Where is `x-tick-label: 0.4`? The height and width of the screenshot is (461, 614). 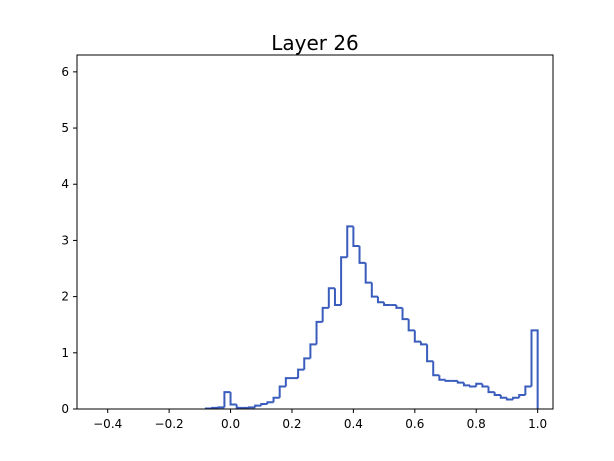
x-tick-label: 0.4 is located at coordinates (353, 424).